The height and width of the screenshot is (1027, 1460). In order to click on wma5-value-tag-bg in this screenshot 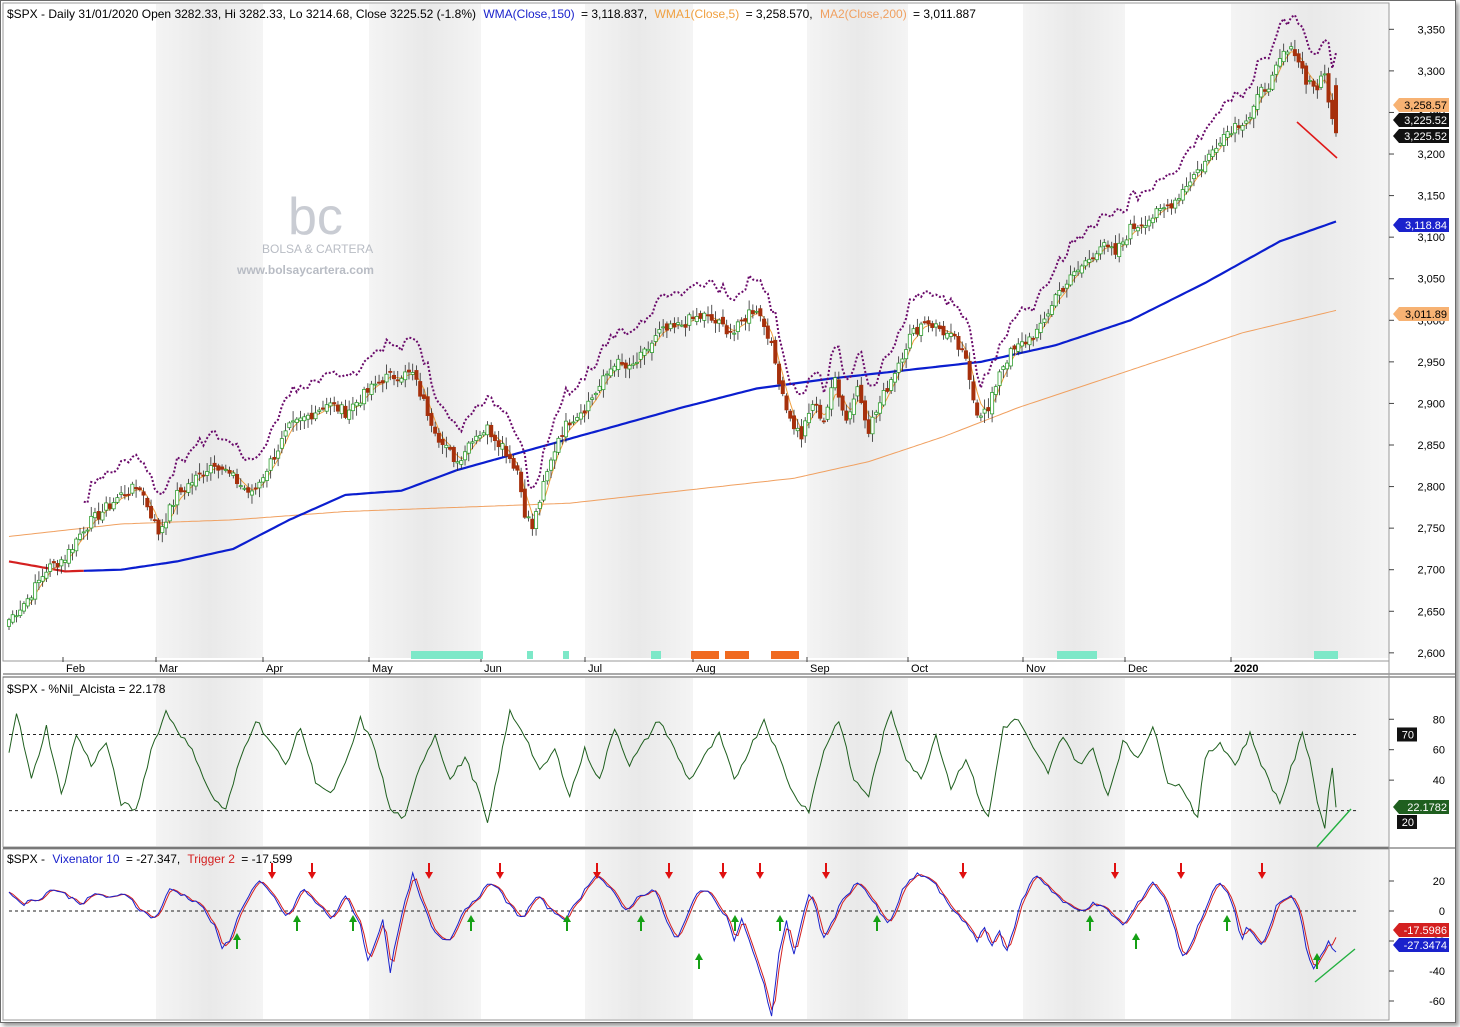, I will do `click(1421, 105)`.